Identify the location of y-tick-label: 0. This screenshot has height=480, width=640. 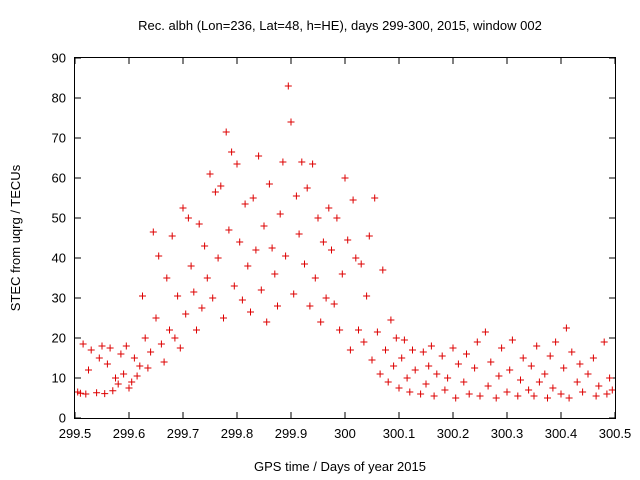
(62, 418).